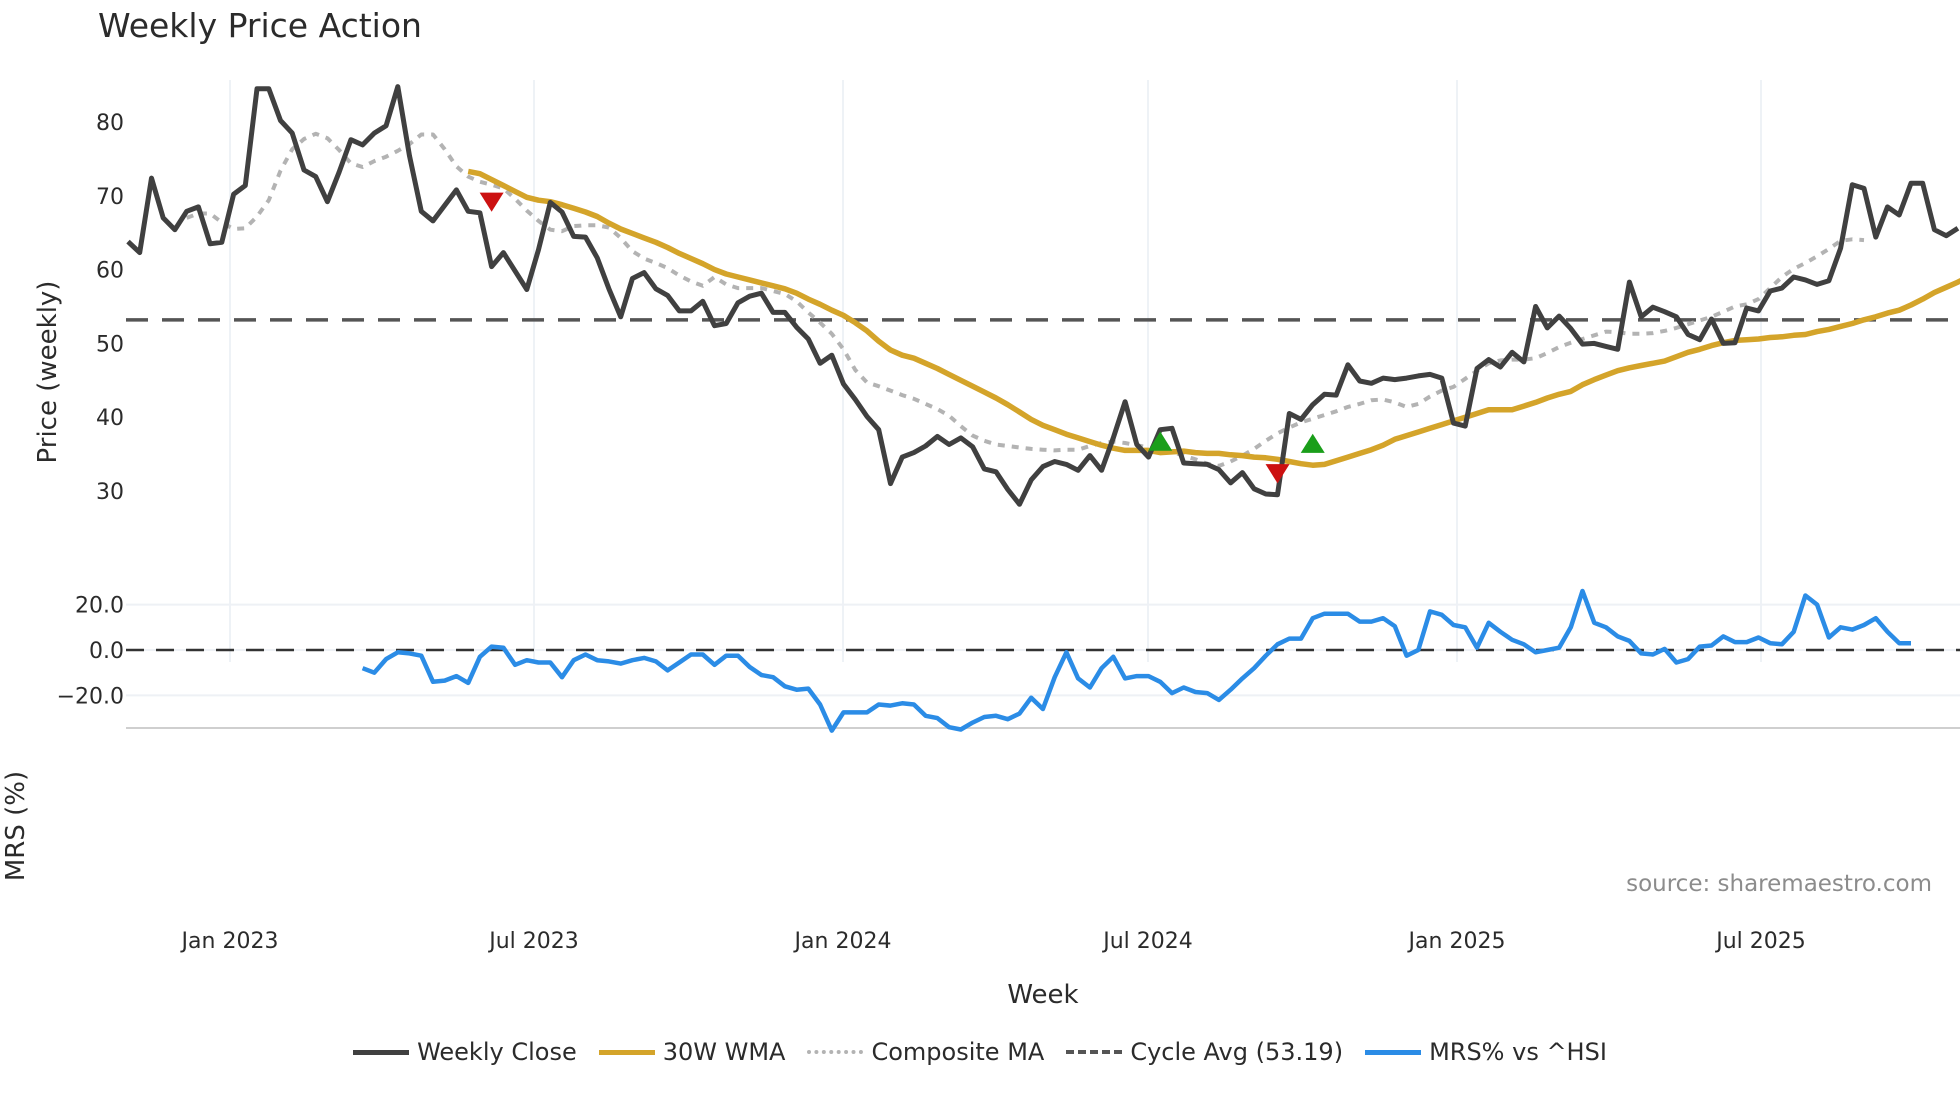 The image size is (1960, 1102). Describe the element at coordinates (1237, 1052) in the screenshot. I see `legend-label: Cycle Avg (53.19)` at that location.